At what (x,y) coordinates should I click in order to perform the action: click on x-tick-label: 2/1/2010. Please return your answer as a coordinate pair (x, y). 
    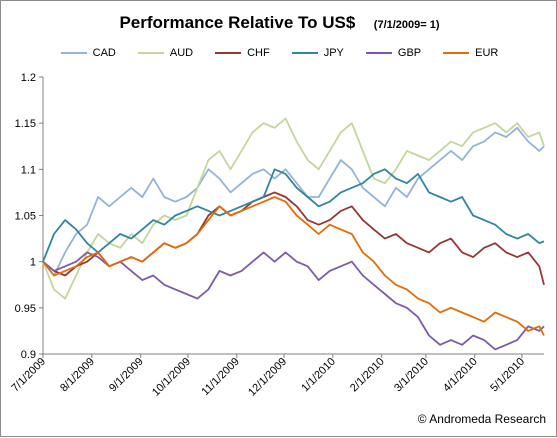
    Looking at the image, I should click on (367, 375).